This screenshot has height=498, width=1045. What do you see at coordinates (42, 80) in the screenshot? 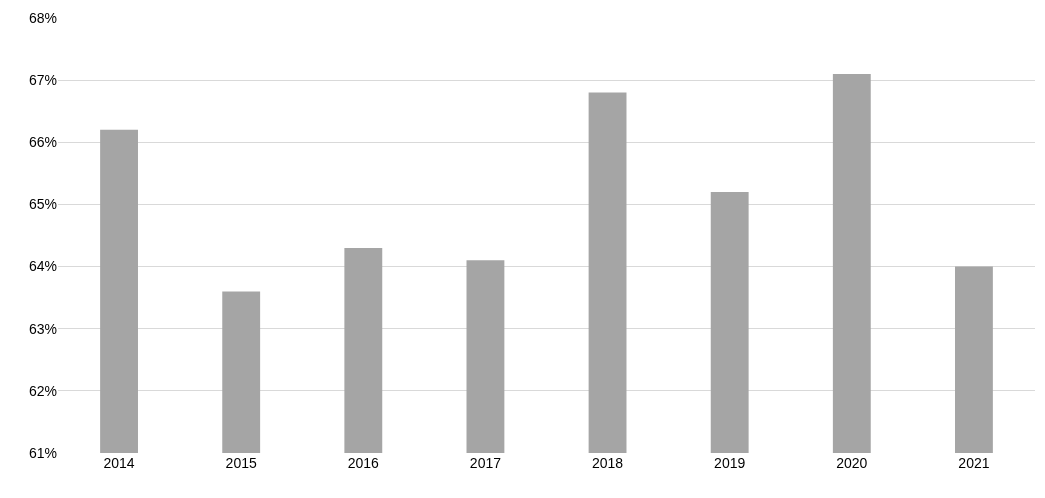
I see `y-tick-label: 67%` at bounding box center [42, 80].